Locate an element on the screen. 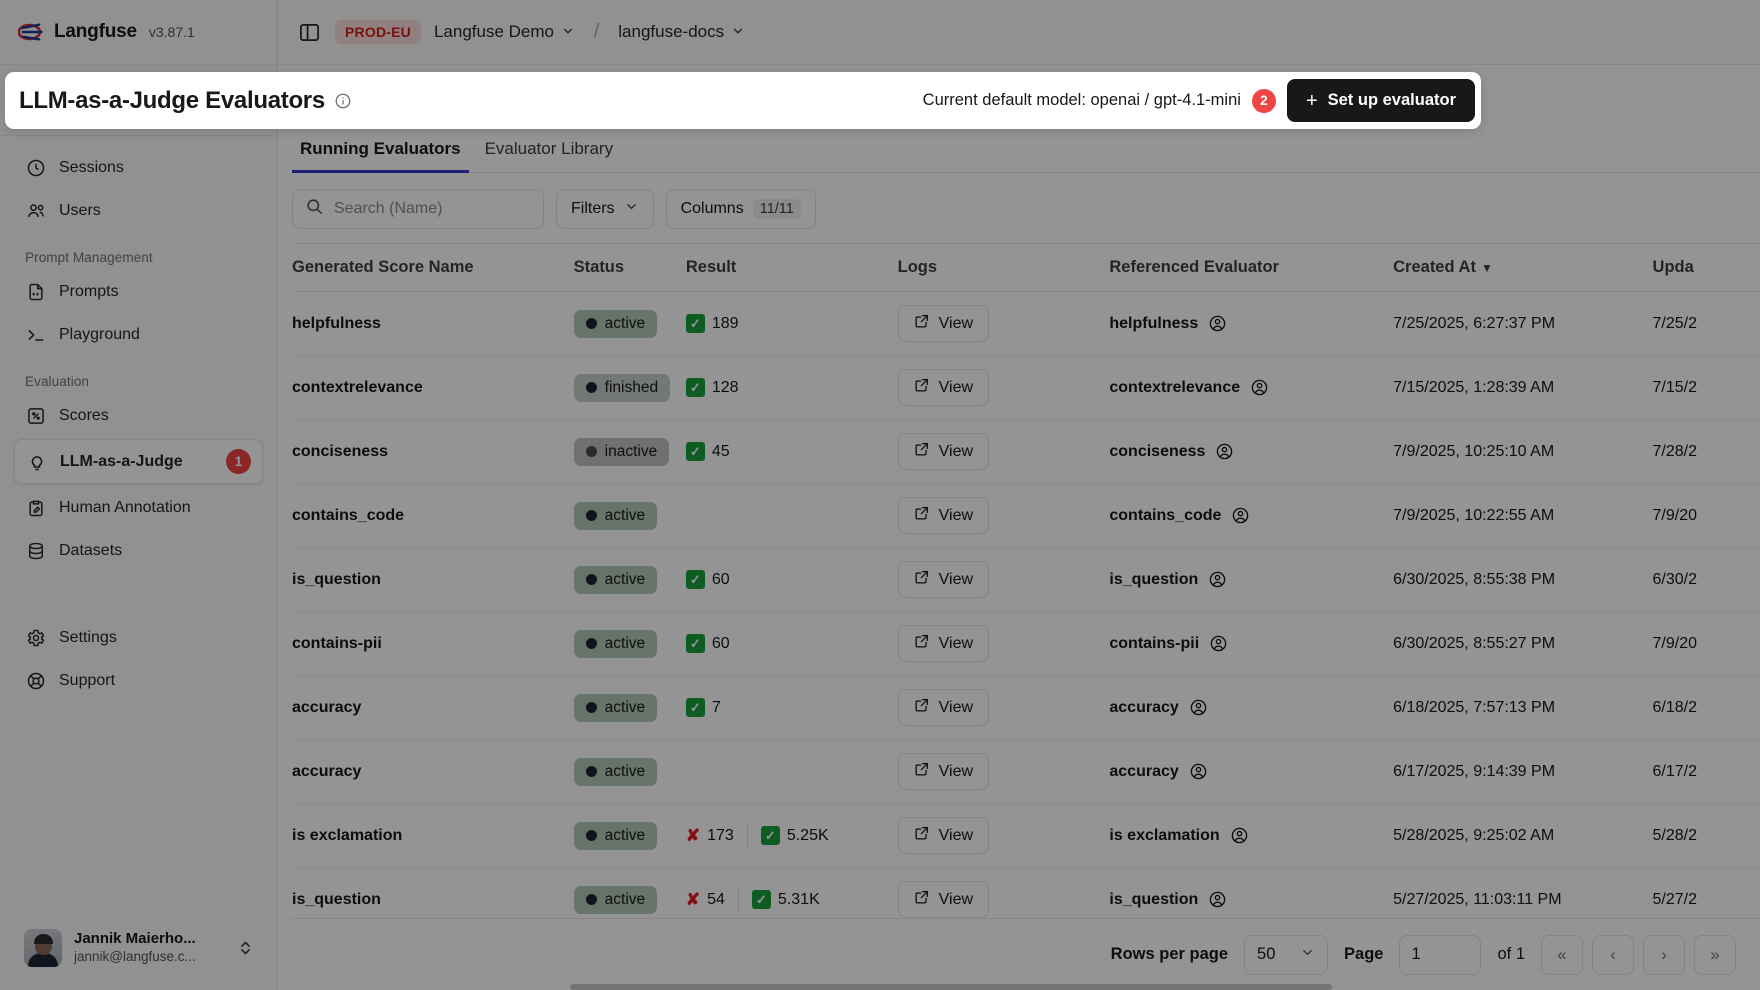 This screenshot has height=990, width=1760. col-logs: Logs is located at coordinates (1003, 268).